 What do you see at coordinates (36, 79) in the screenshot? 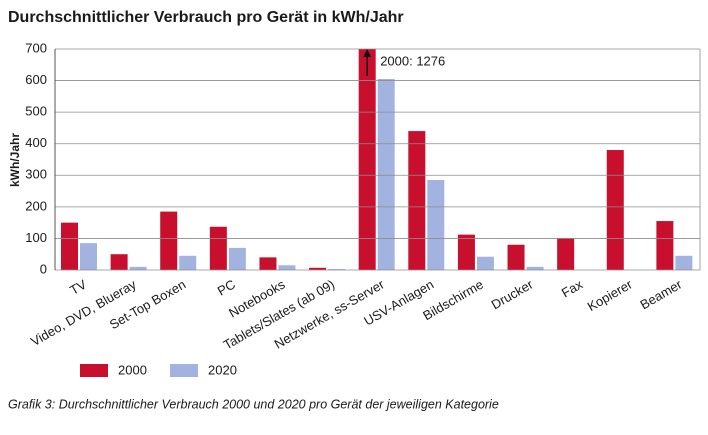
I see `y-tick-label: 600` at bounding box center [36, 79].